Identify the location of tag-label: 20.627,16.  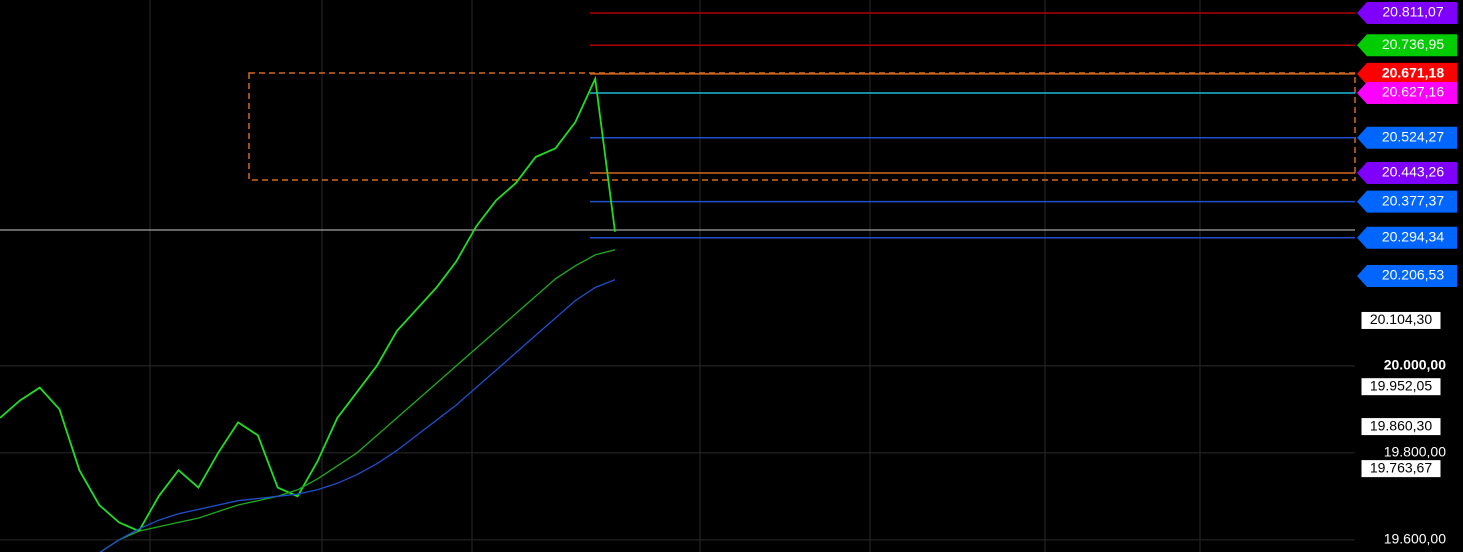
(1413, 92).